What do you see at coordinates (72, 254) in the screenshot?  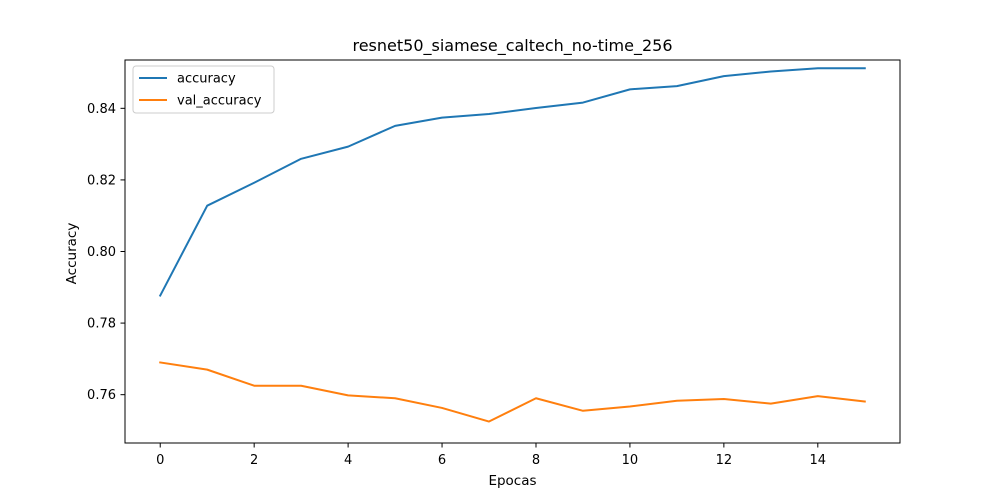 I see `y-axis-label: Accuracy` at bounding box center [72, 254].